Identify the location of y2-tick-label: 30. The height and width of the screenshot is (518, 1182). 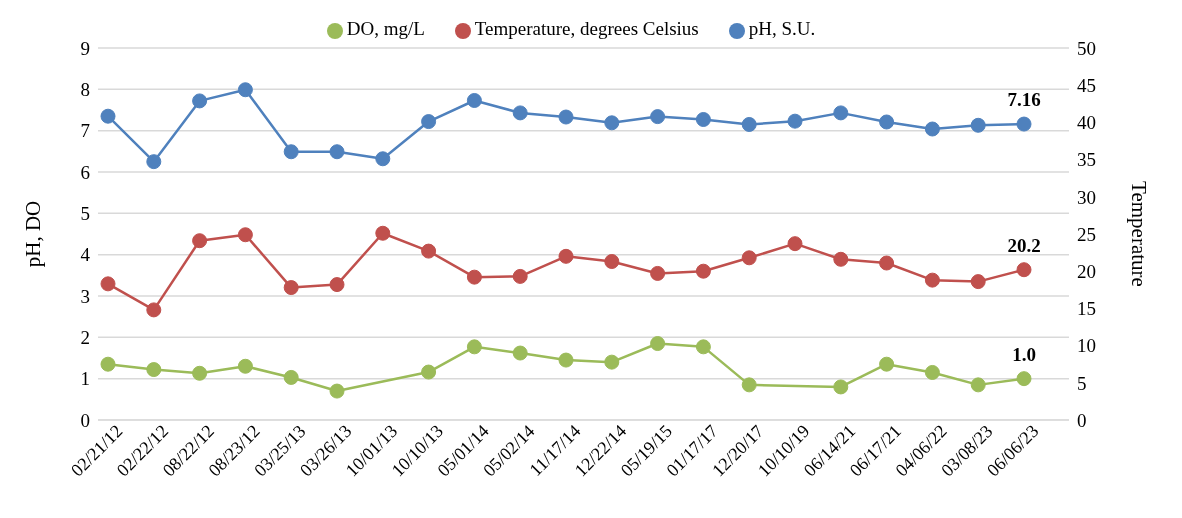
(1086, 197).